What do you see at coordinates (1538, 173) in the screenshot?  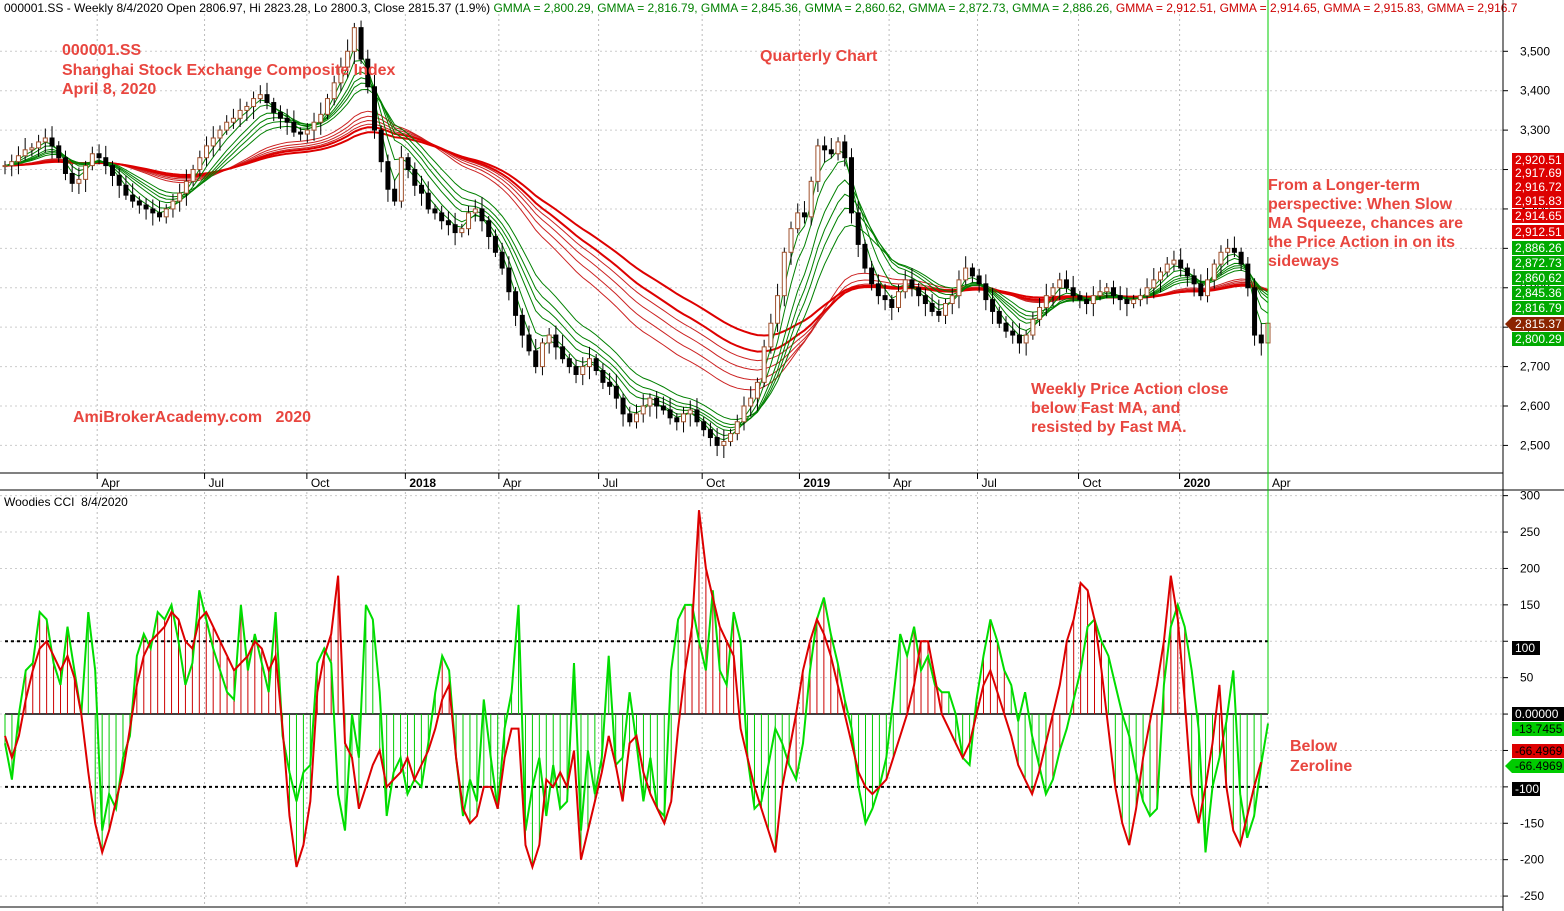 I see `price-tag-1: 2,917.69` at bounding box center [1538, 173].